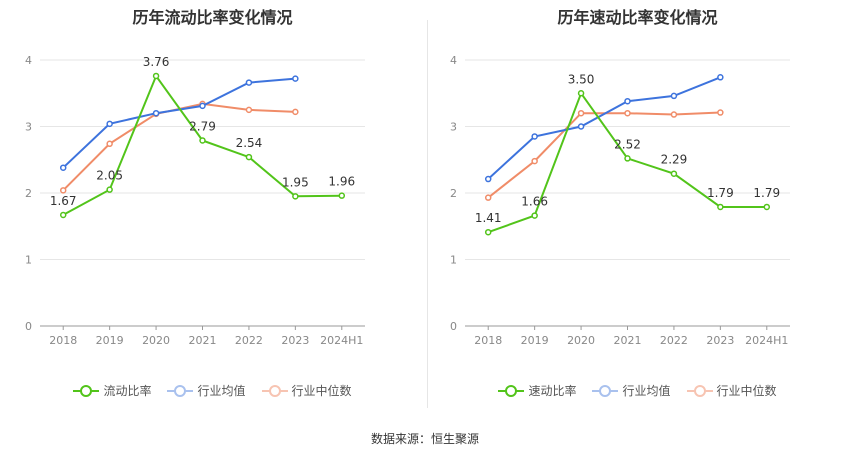 The width and height of the screenshot is (850, 459). I want to click on data-label: 3.50, so click(581, 79).